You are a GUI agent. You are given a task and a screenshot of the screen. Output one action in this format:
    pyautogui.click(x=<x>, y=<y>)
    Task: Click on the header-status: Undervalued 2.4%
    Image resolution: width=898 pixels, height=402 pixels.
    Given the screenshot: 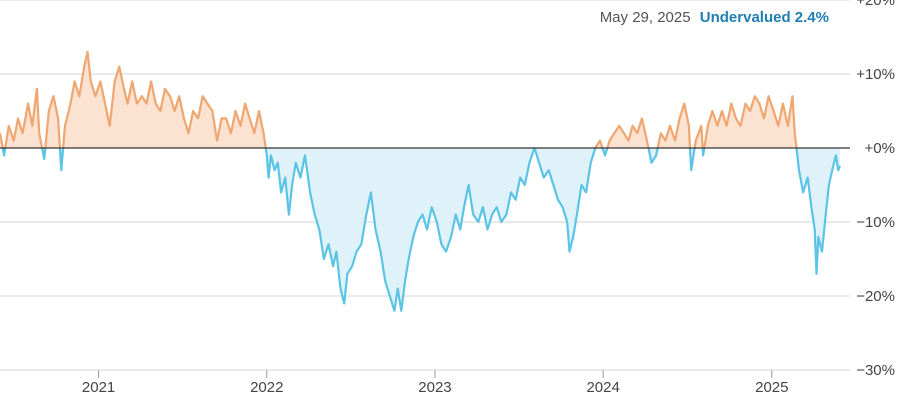 What is the action you would take?
    pyautogui.click(x=764, y=17)
    